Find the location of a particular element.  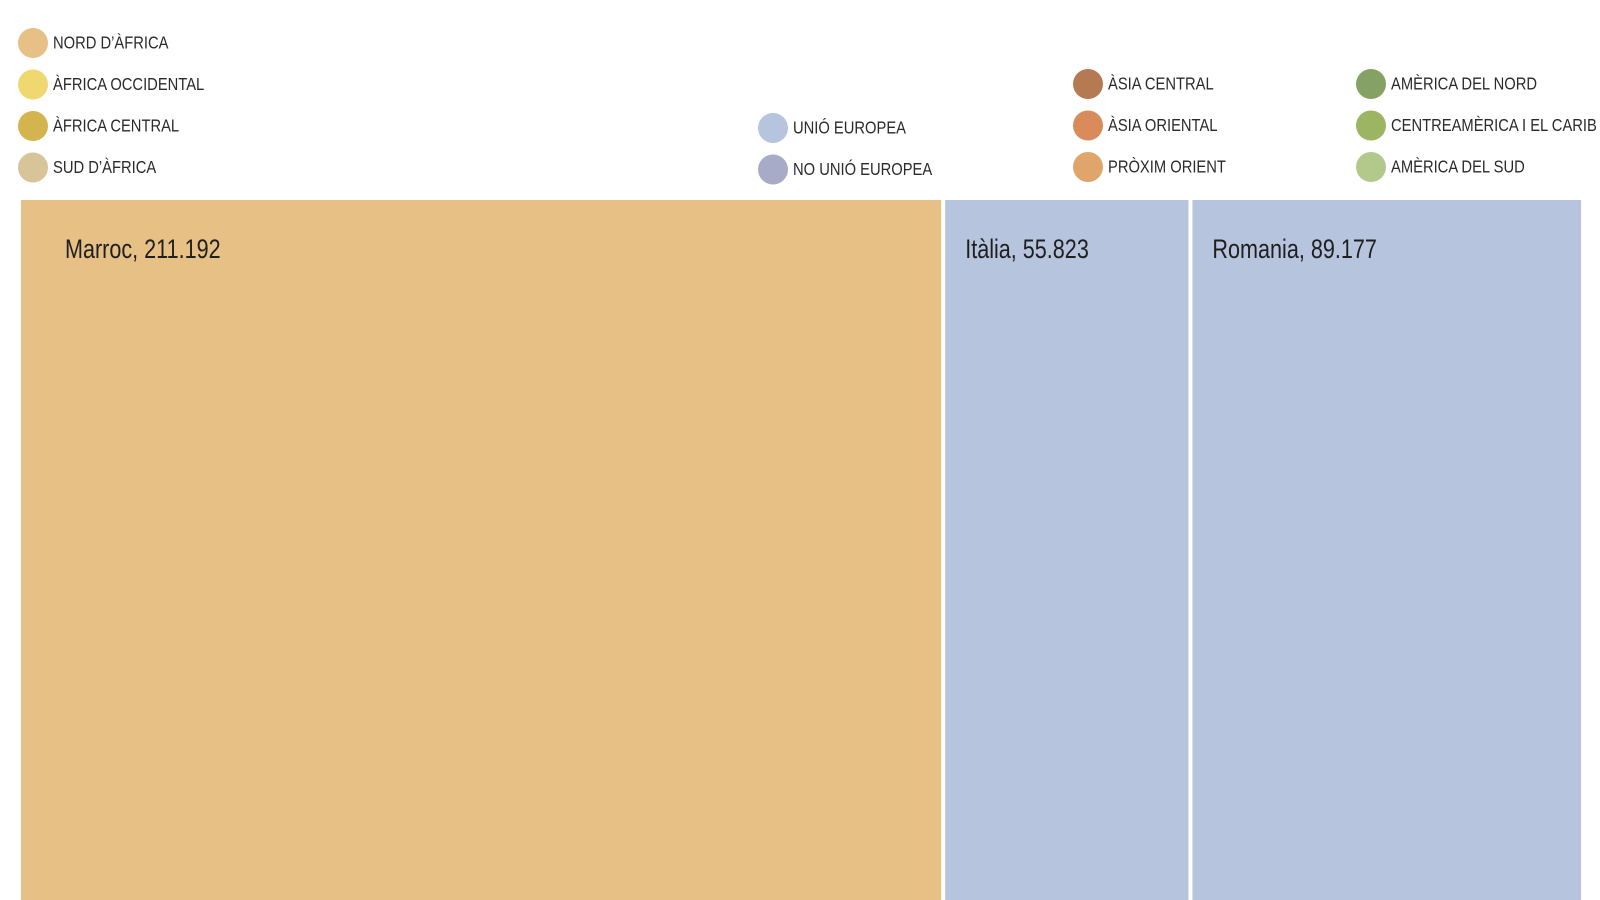

legend-label: ÀSIA ORIENTAL is located at coordinates (1162, 125).